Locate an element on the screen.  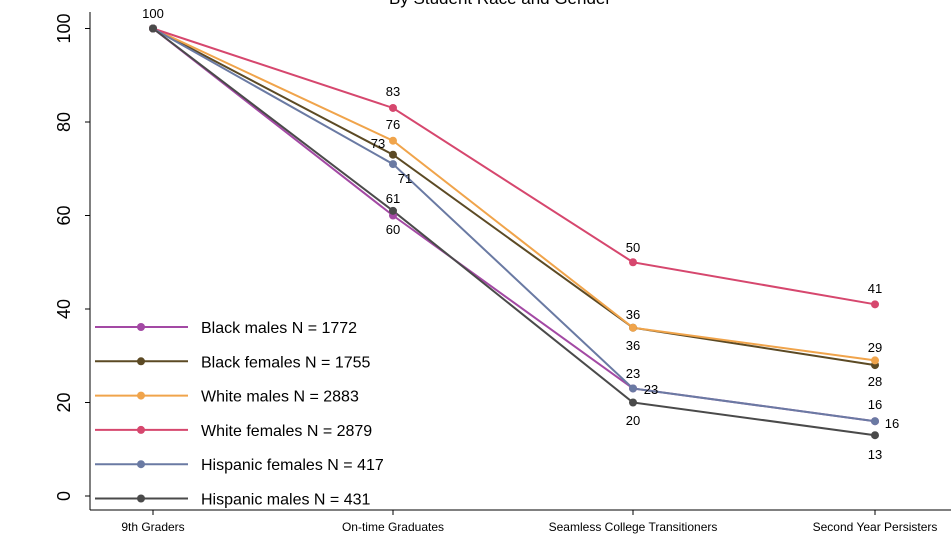
data-label: 76 is located at coordinates (393, 124).